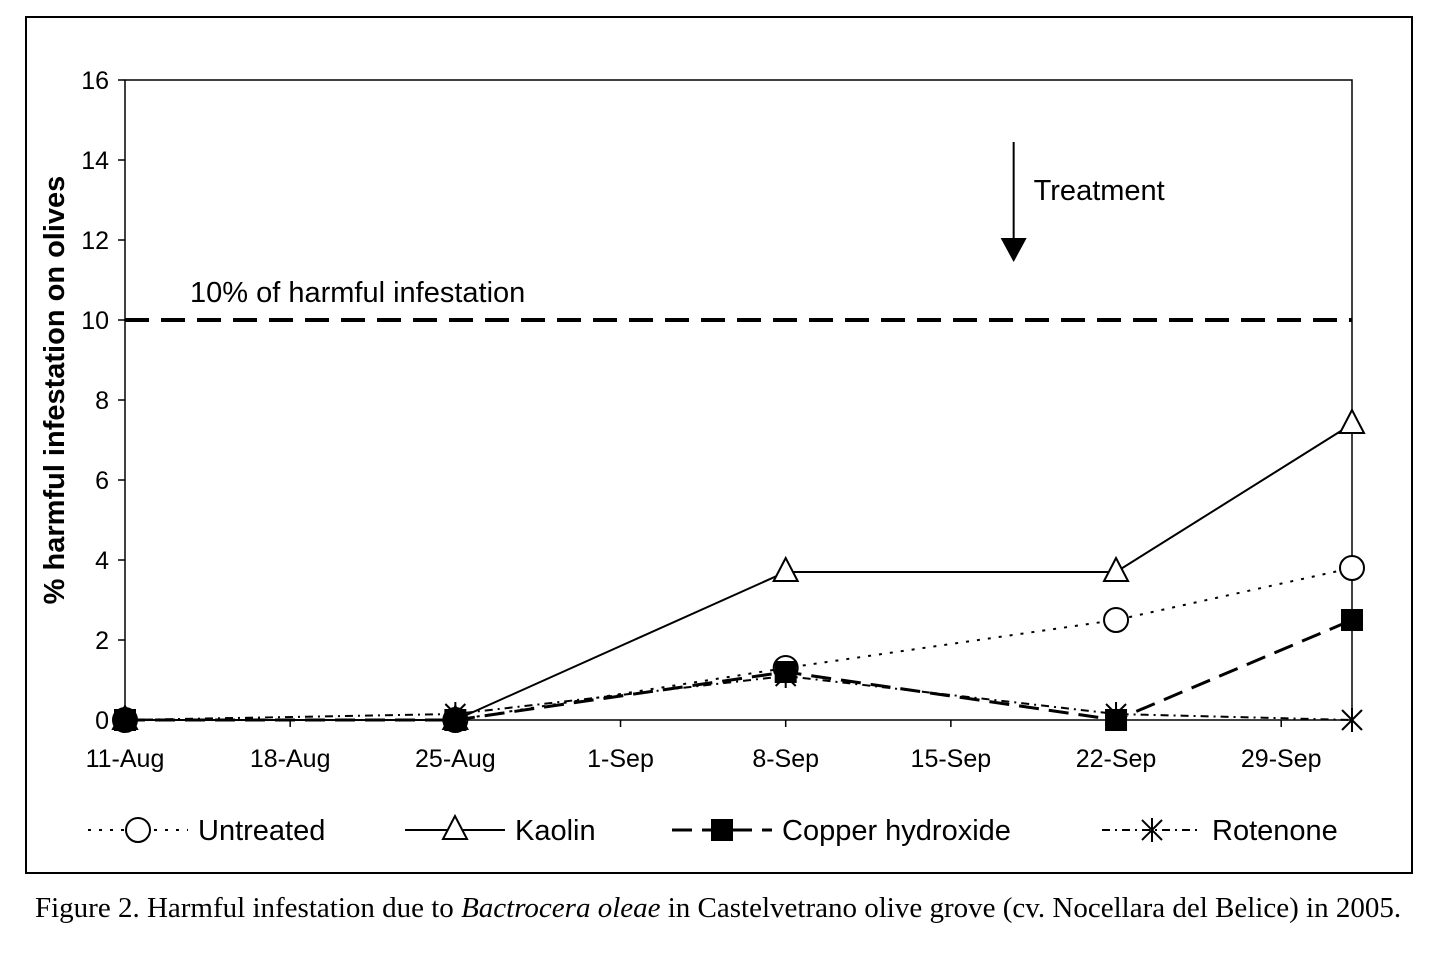  Describe the element at coordinates (620, 759) in the screenshot. I see `x-tick-label: 1-Sep` at that location.